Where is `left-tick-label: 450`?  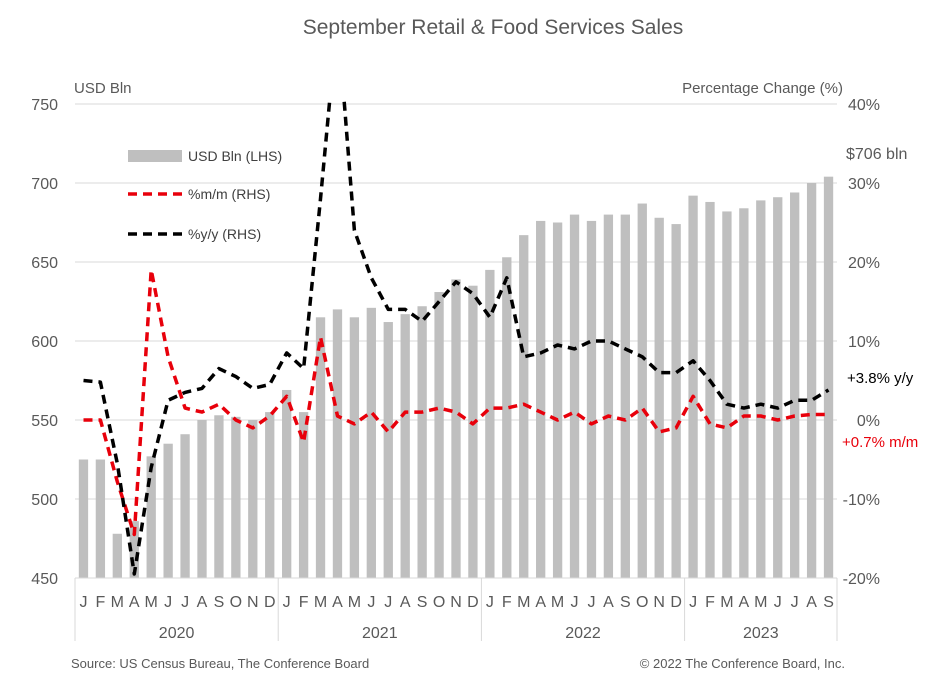 left-tick-label: 450 is located at coordinates (44, 579).